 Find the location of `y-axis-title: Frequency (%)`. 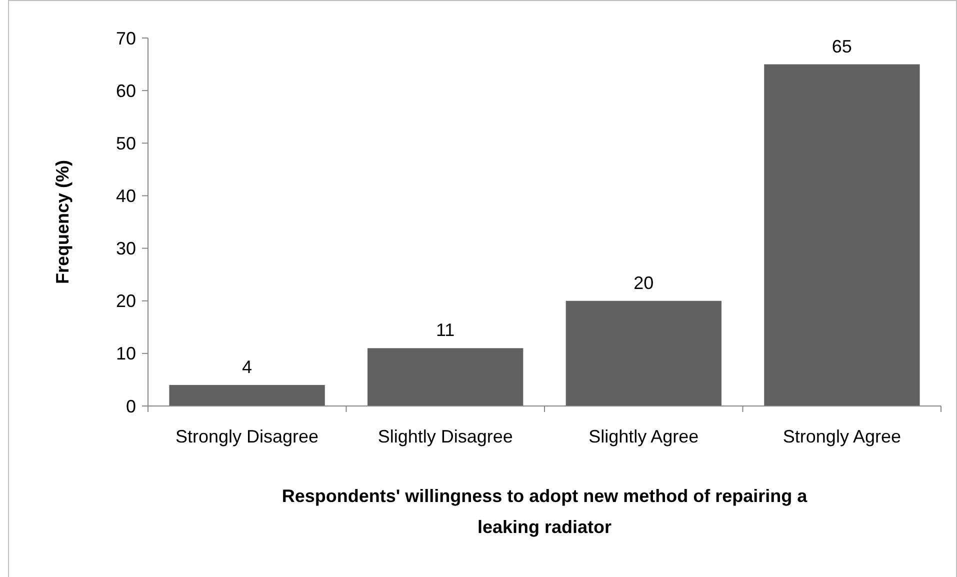

y-axis-title: Frequency (%) is located at coordinates (62, 222).